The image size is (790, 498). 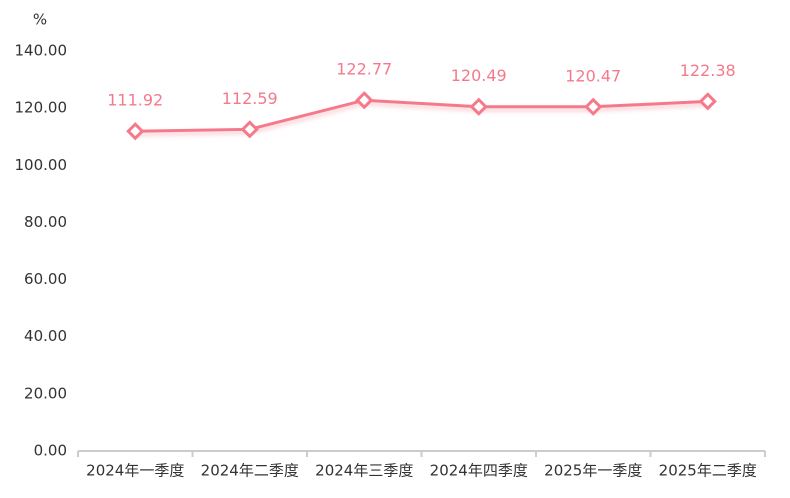 What do you see at coordinates (593, 75) in the screenshot?
I see `value-label: 120.47` at bounding box center [593, 75].